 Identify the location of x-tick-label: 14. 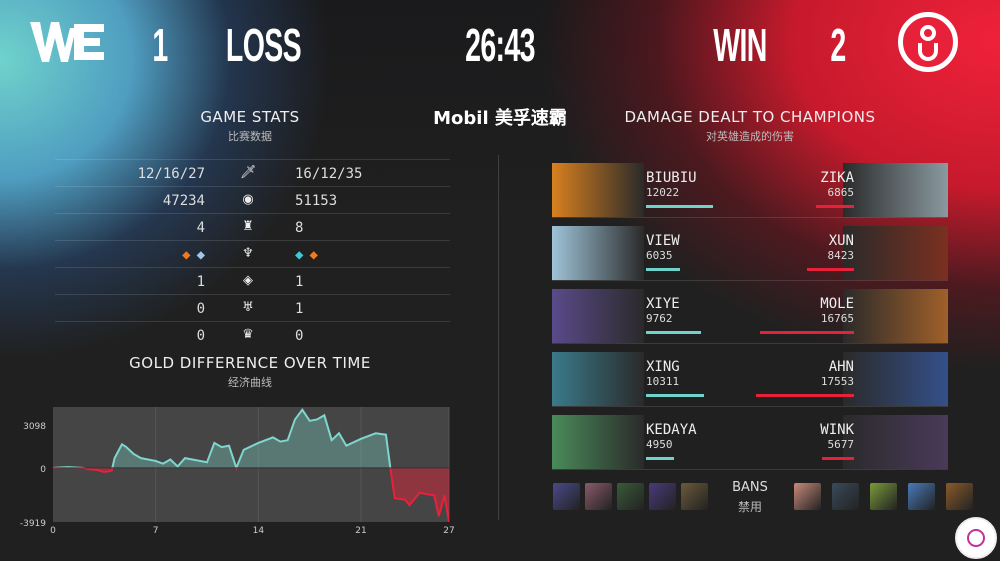
(259, 531).